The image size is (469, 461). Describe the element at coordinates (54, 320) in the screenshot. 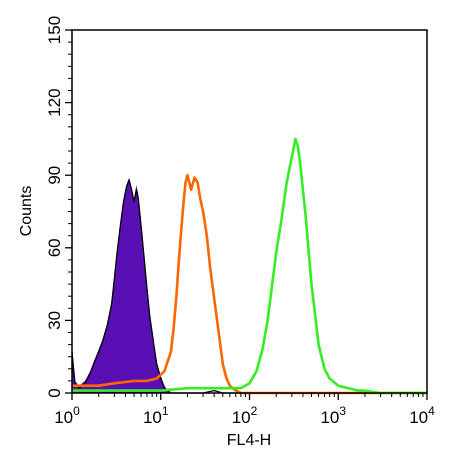

I see `y-tick-label: 30` at that location.